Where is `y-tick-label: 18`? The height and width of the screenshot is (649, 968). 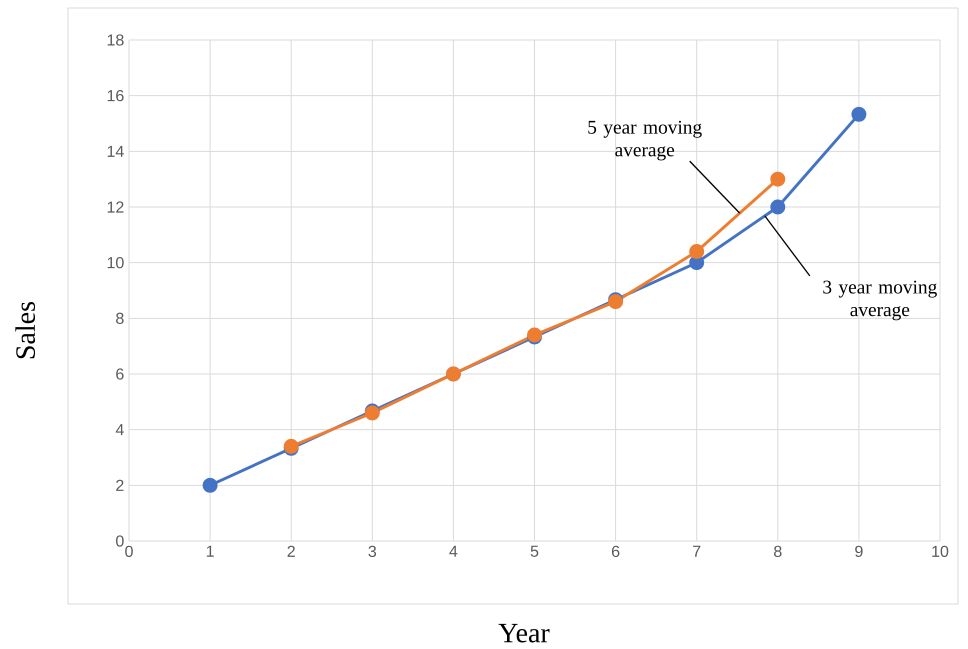 y-tick-label: 18 is located at coordinates (116, 40).